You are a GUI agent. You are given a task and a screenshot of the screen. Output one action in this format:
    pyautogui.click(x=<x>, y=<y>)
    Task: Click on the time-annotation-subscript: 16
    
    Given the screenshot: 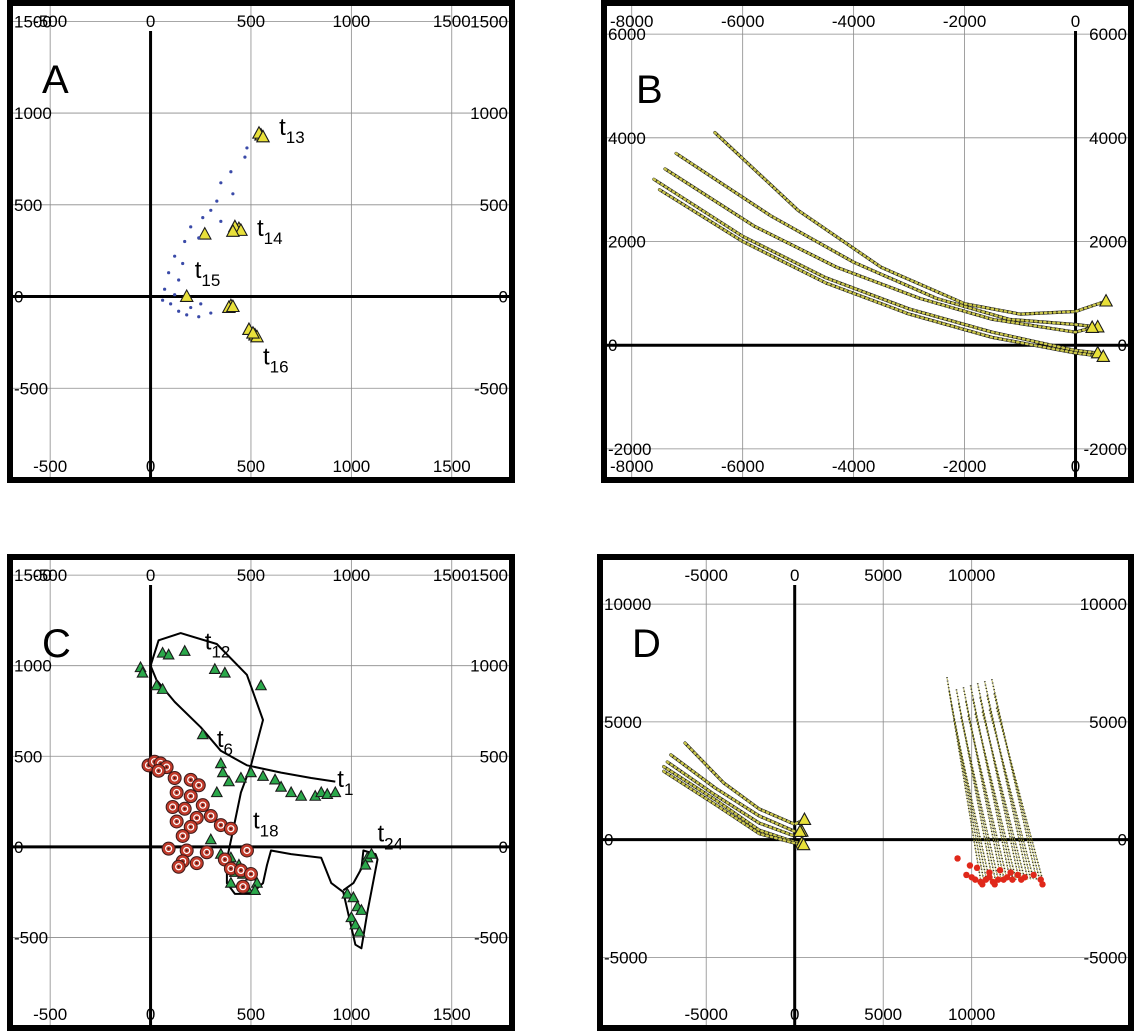 What is the action you would take?
    pyautogui.click(x=279, y=366)
    